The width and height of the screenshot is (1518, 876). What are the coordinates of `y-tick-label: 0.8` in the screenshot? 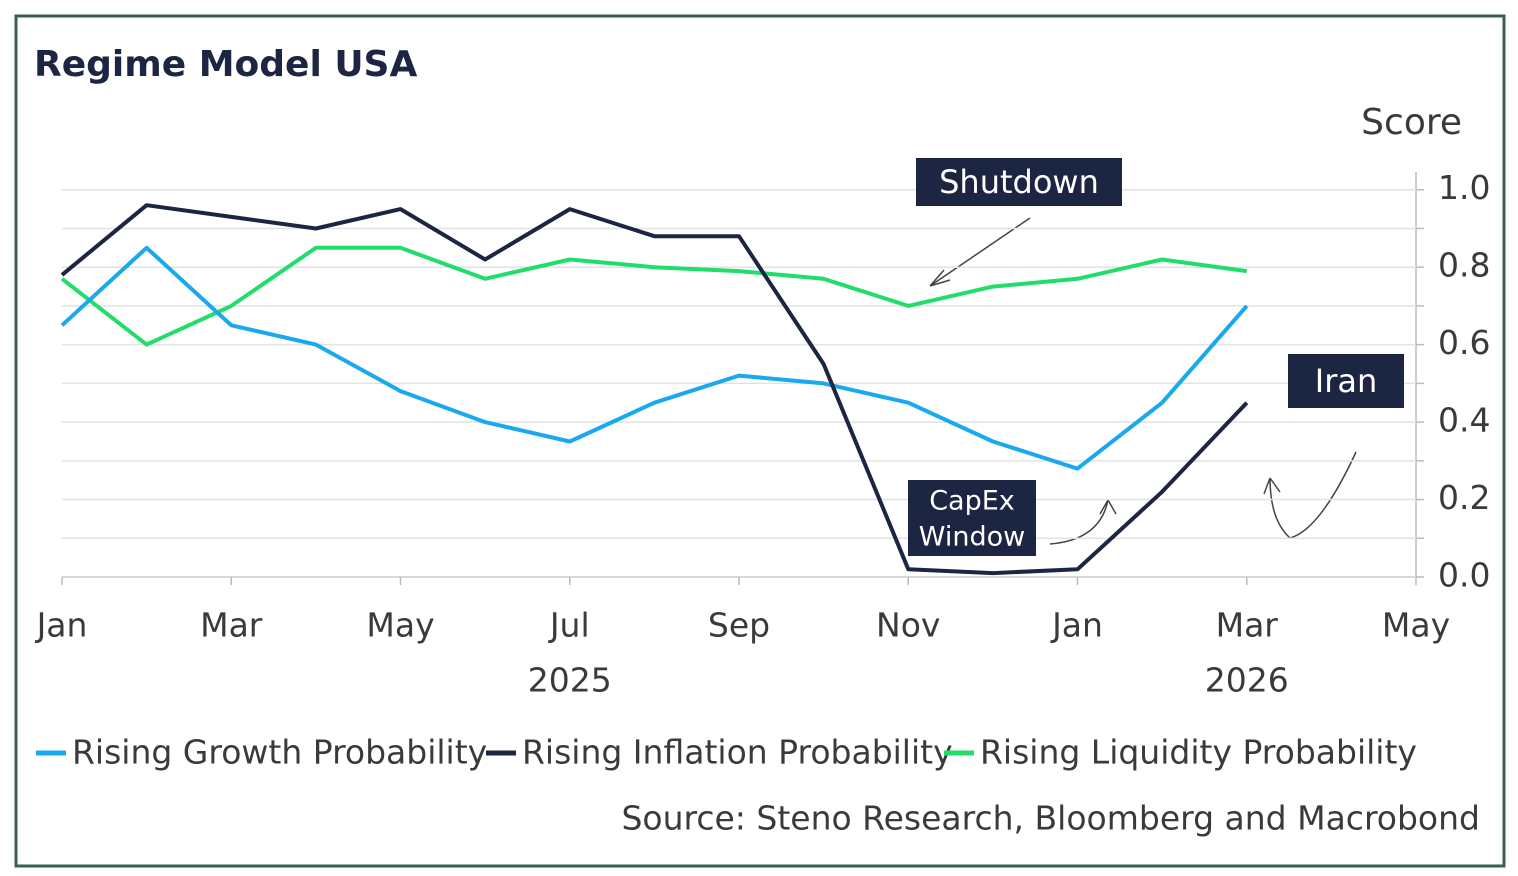 It's located at (1464, 265).